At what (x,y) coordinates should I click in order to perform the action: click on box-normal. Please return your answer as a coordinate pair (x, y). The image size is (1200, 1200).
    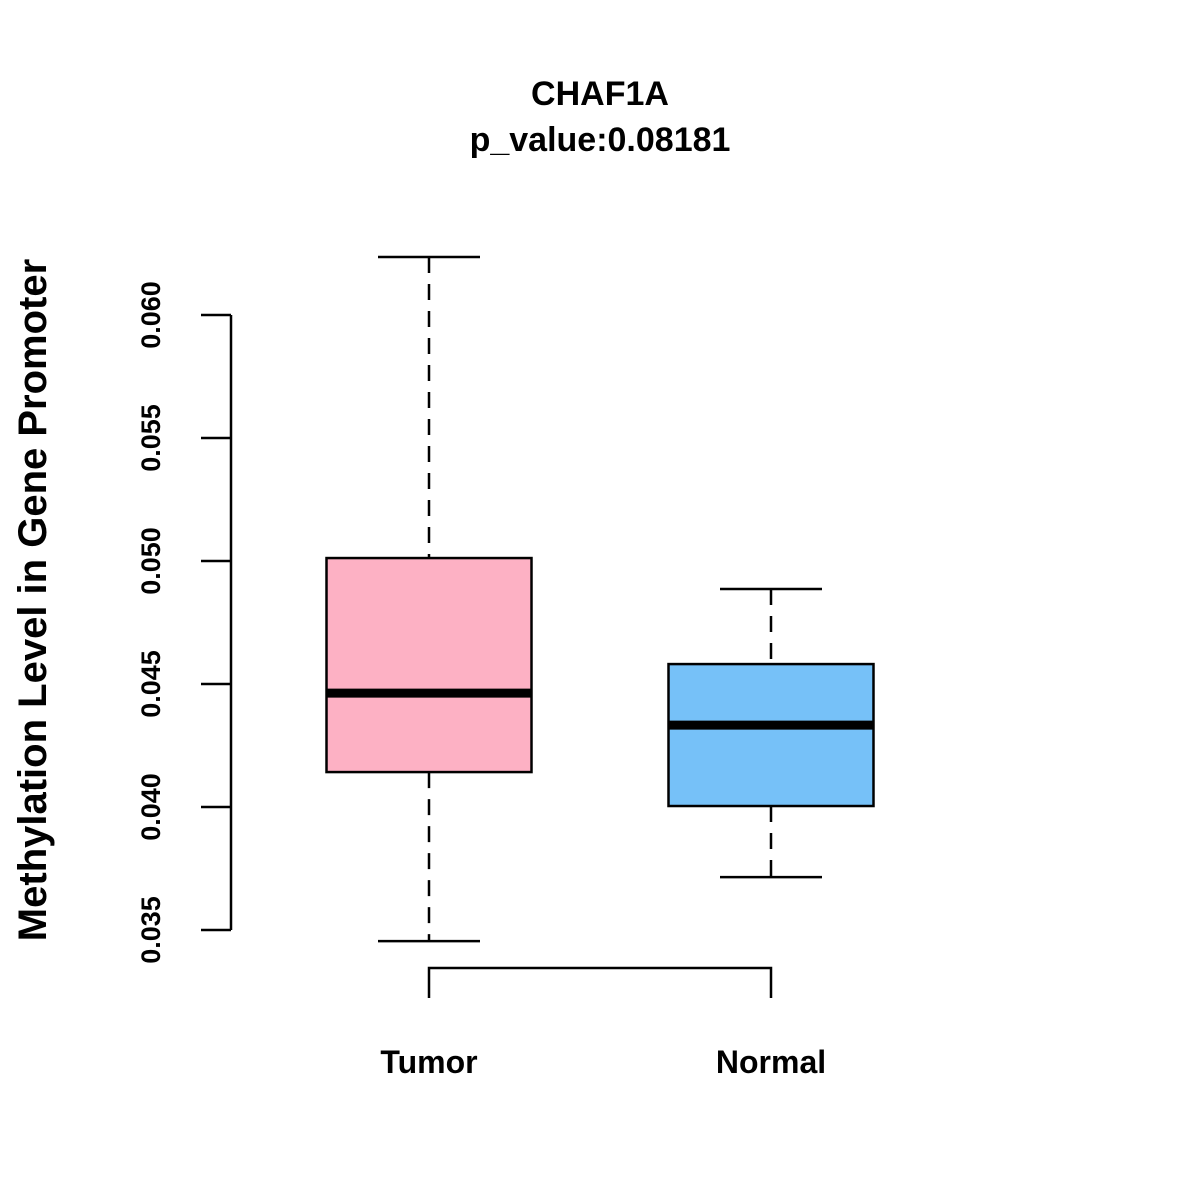
    Looking at the image, I should click on (771, 735).